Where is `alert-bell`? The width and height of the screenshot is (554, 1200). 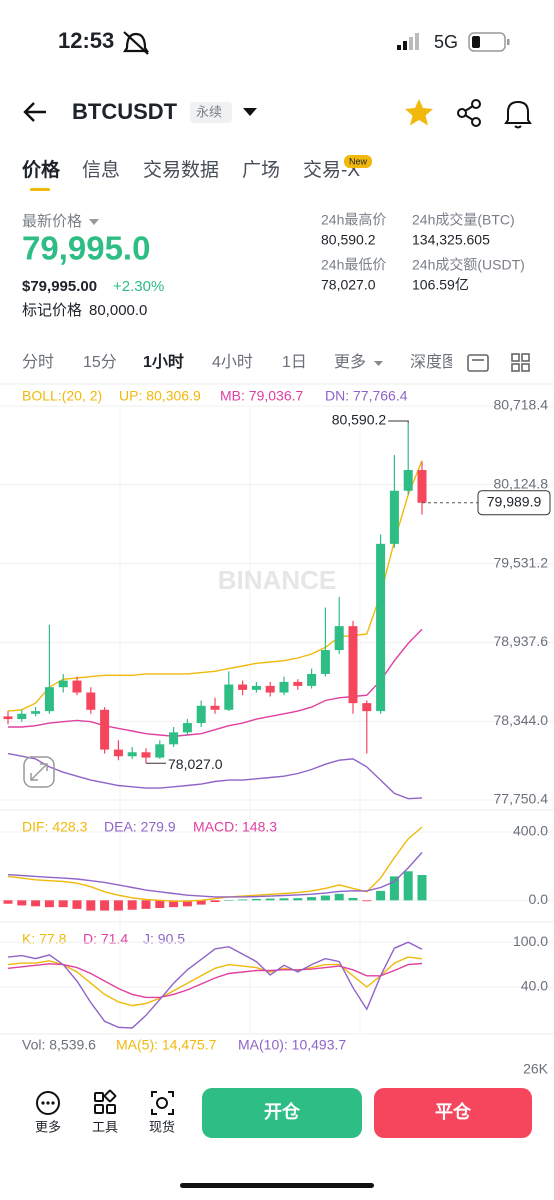
alert-bell is located at coordinates (518, 114).